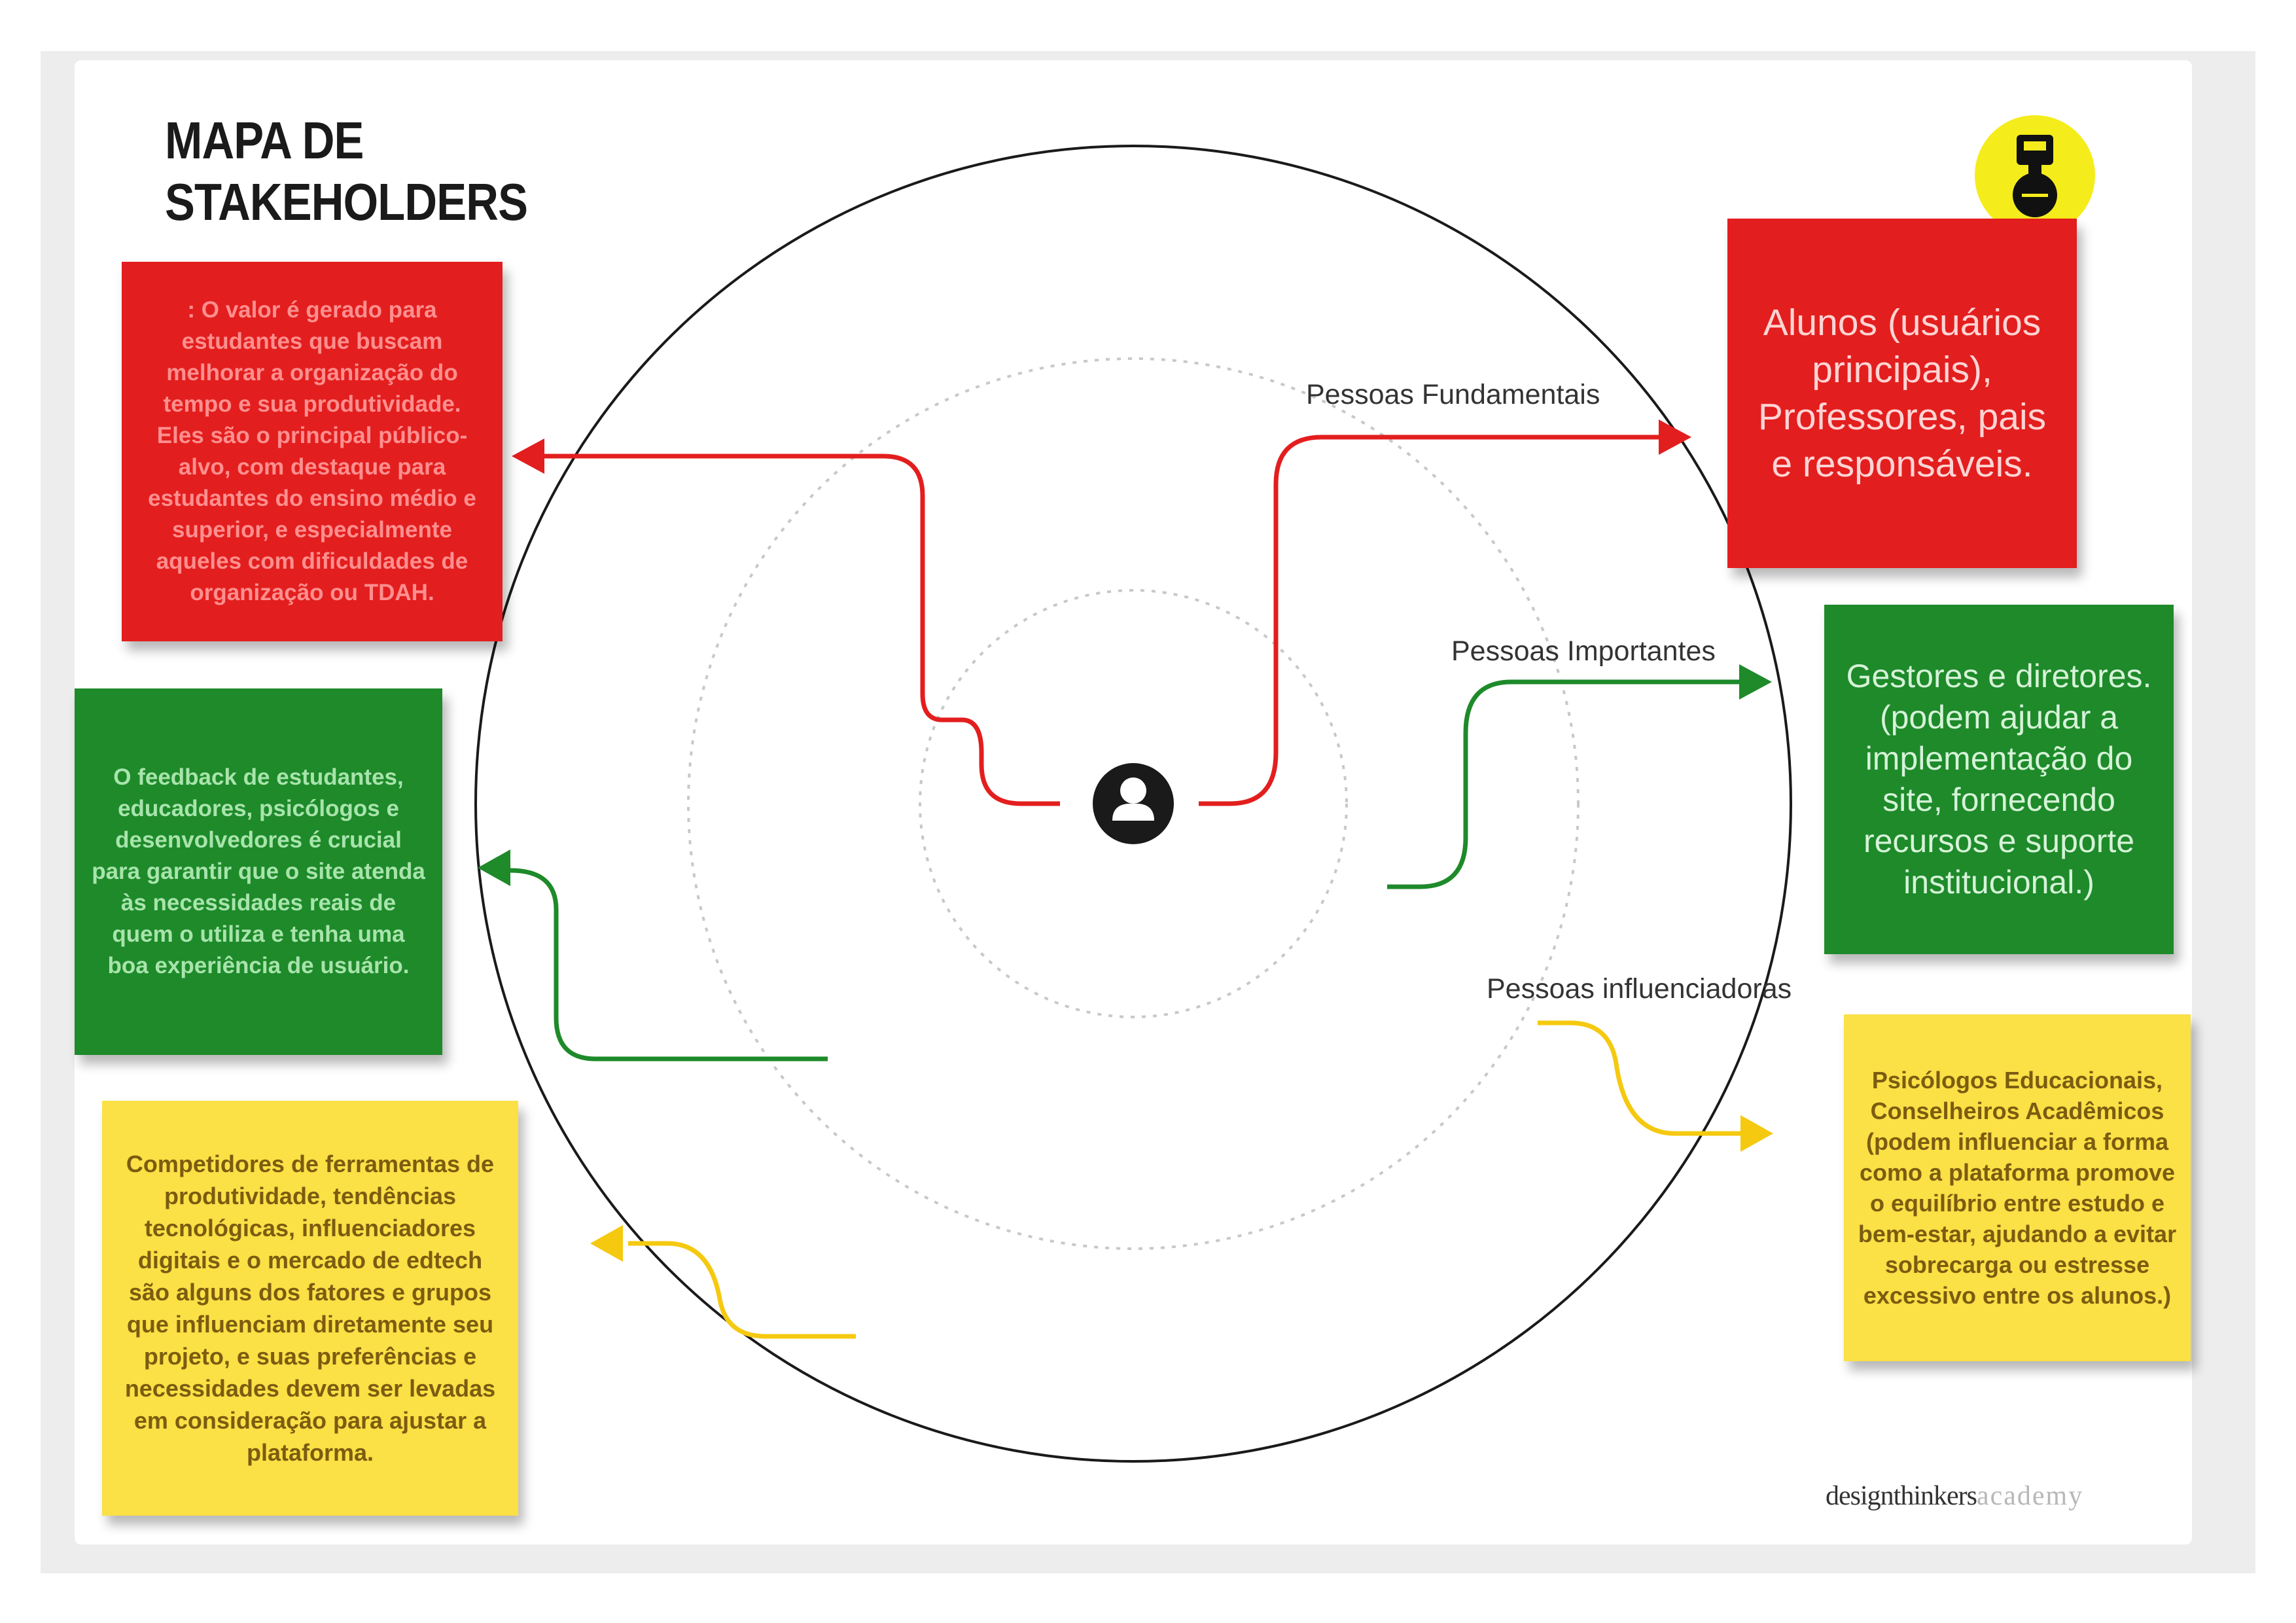  What do you see at coordinates (1675, 437) in the screenshot?
I see `red-arrowhead-right` at bounding box center [1675, 437].